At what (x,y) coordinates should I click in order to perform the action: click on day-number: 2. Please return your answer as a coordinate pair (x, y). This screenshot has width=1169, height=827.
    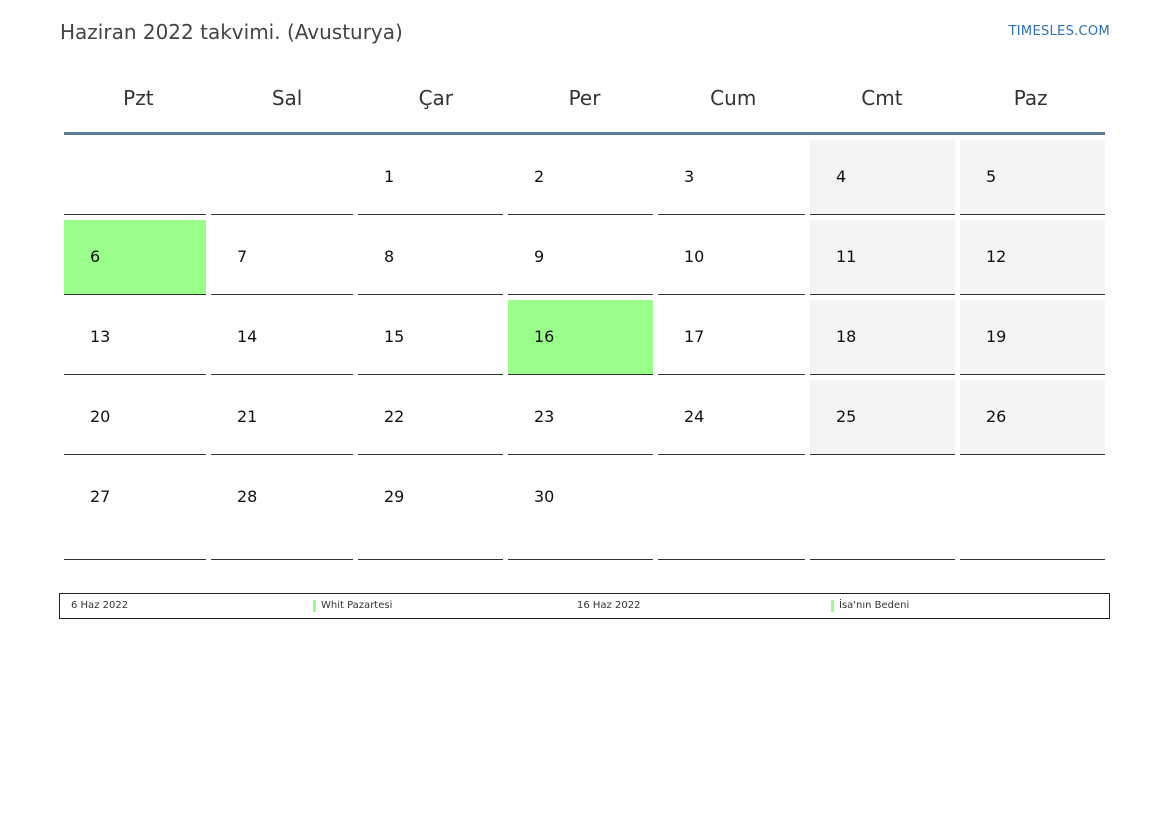
    Looking at the image, I should click on (539, 176).